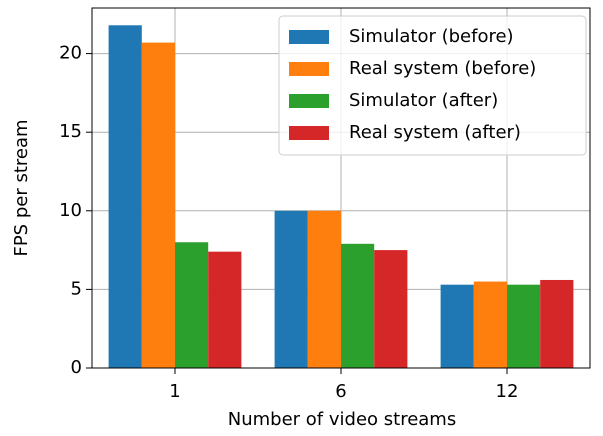 This screenshot has height=436, width=603. I want to click on y-tick-label: 10, so click(70, 210).